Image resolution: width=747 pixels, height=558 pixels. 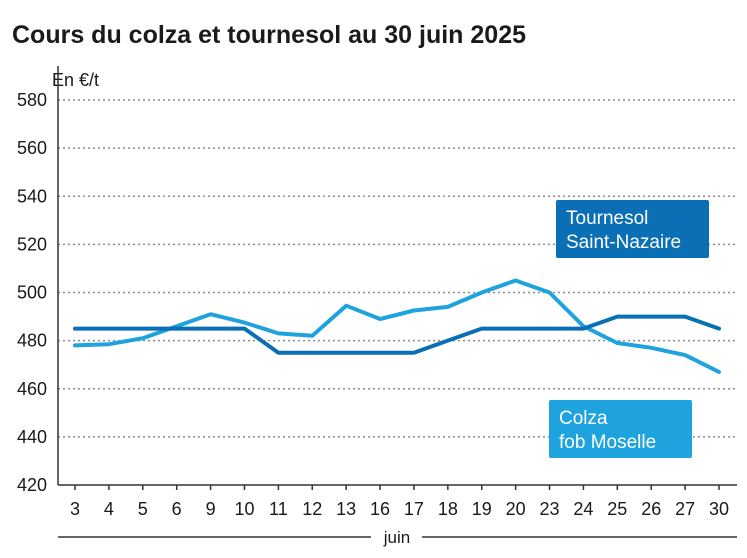 What do you see at coordinates (143, 509) in the screenshot?
I see `x-tick-label: 5` at bounding box center [143, 509].